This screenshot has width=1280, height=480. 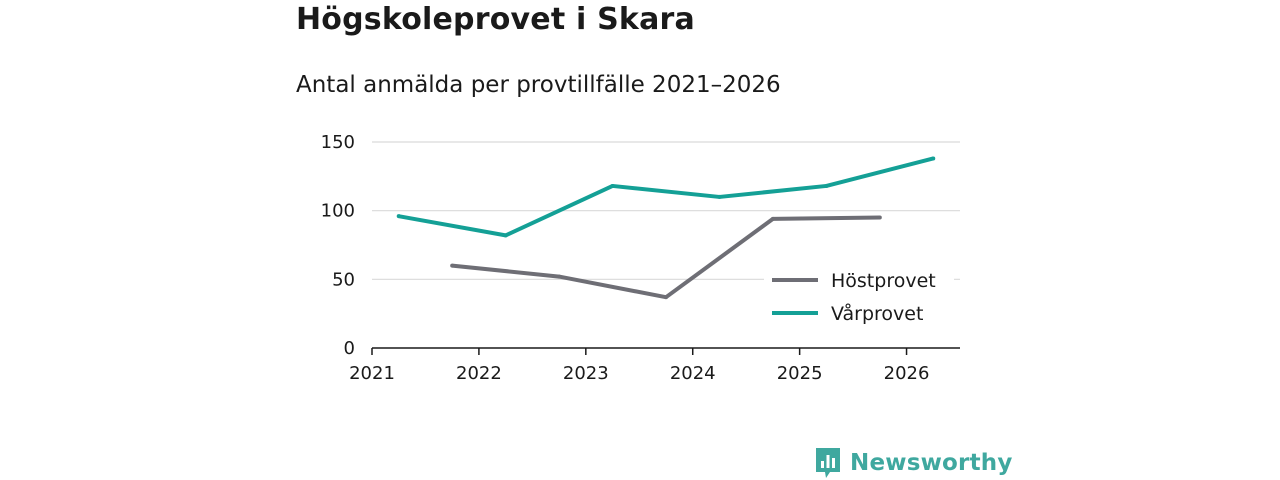 What do you see at coordinates (343, 279) in the screenshot?
I see `y-tick-label: 50` at bounding box center [343, 279].